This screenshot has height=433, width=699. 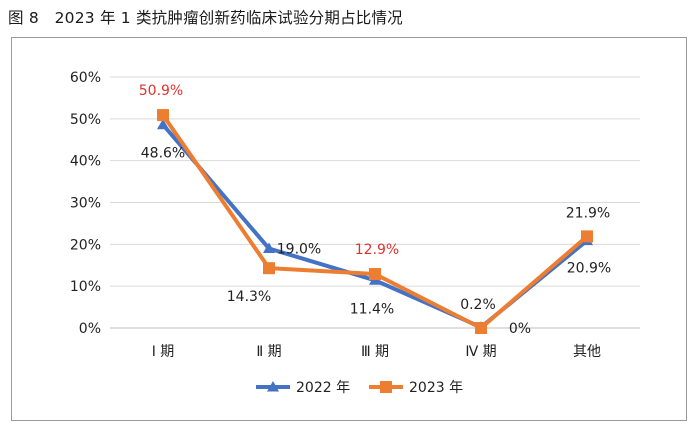 I want to click on x-tick-label: Ⅲ 期, so click(x=375, y=352).